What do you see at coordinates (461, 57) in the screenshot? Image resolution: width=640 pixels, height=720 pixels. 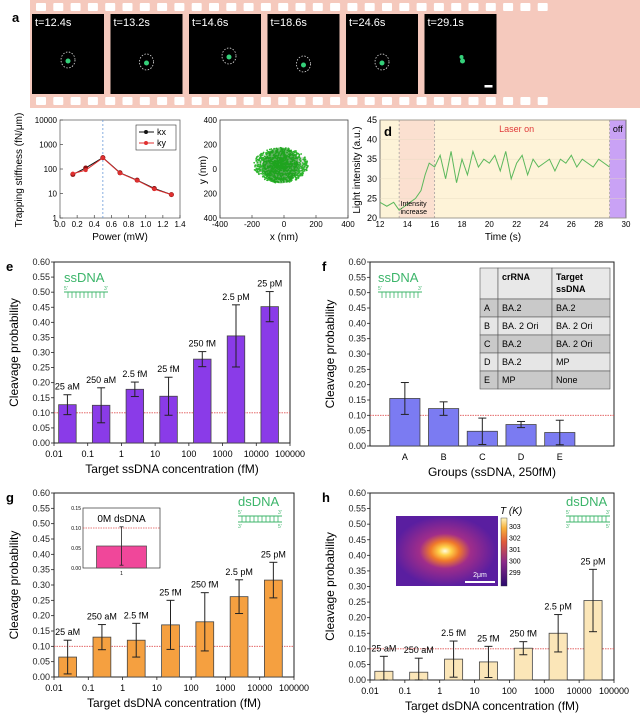 I see `trapped-particle` at bounding box center [461, 57].